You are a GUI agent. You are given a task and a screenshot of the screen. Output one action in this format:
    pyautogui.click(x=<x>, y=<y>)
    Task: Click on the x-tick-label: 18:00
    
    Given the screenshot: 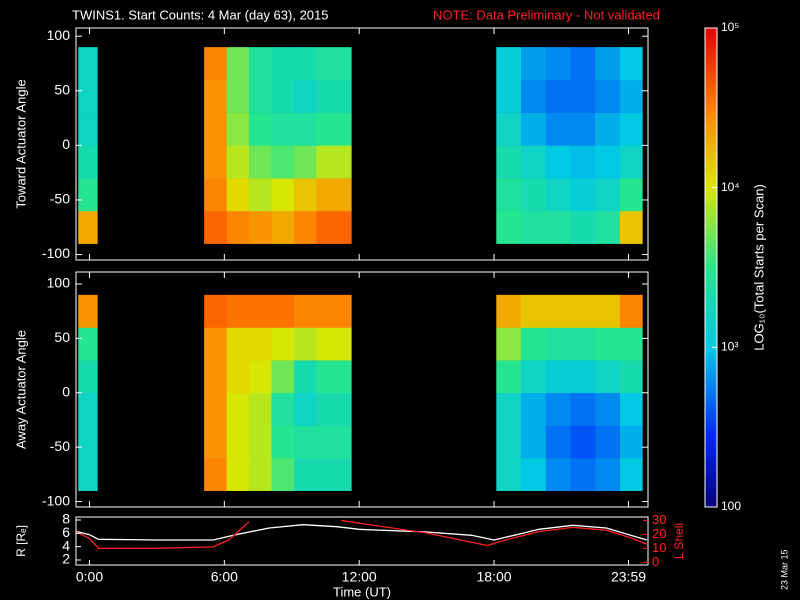 What is the action you would take?
    pyautogui.click(x=494, y=577)
    